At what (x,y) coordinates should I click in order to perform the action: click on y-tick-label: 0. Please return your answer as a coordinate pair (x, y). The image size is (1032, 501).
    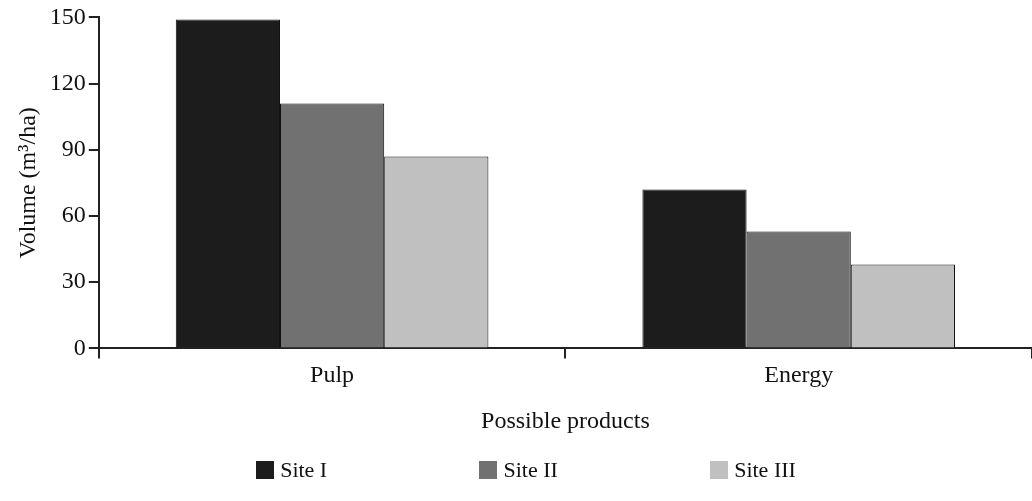
    Looking at the image, I should click on (79, 346).